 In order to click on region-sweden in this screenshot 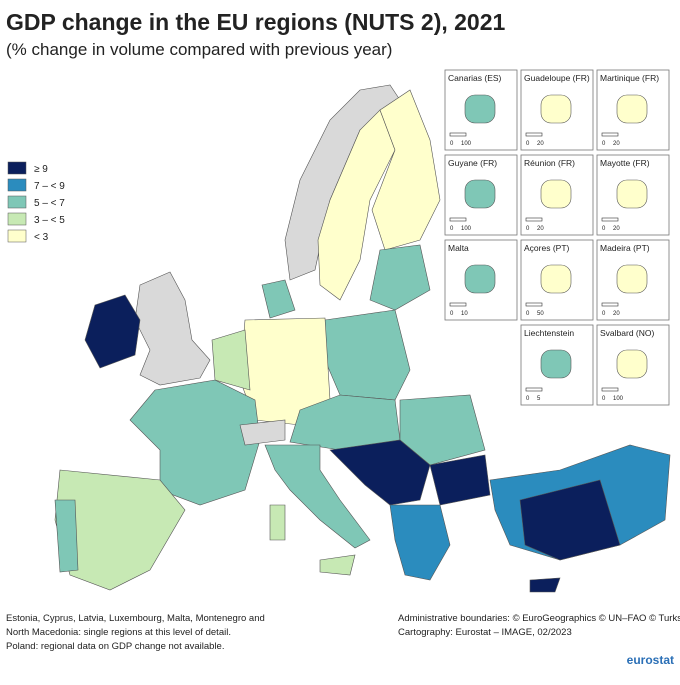, I will do `click(356, 205)`.